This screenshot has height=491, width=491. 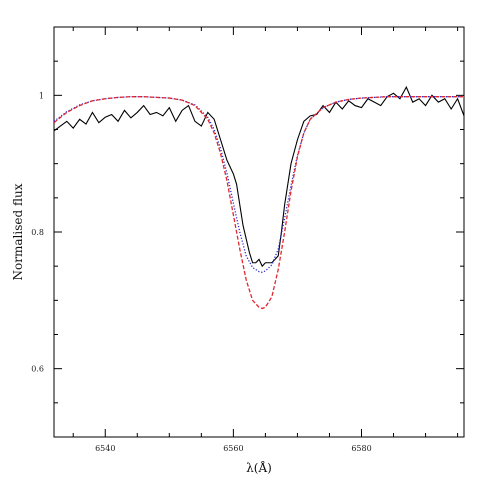 What do you see at coordinates (37, 232) in the screenshot?
I see `y-tick-label: 0.8` at bounding box center [37, 232].